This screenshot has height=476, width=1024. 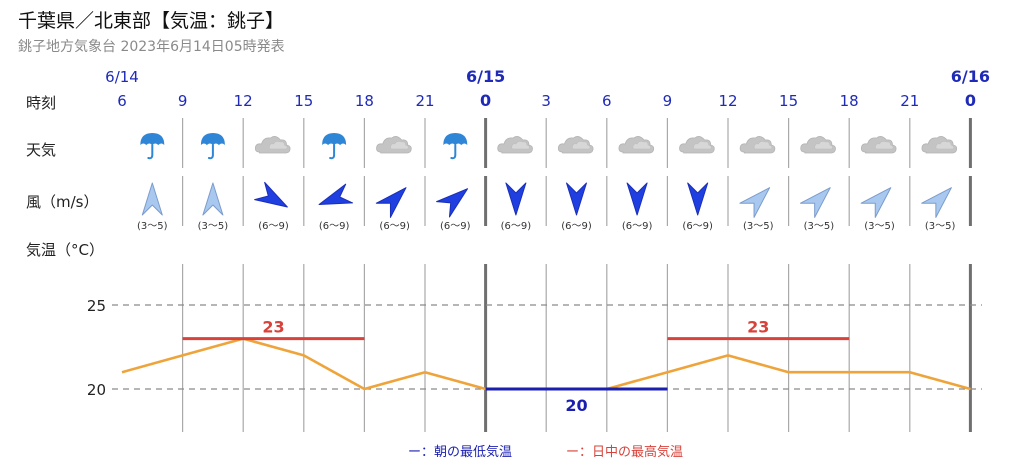 I want to click on y-tick-label: 20, so click(x=96, y=390).